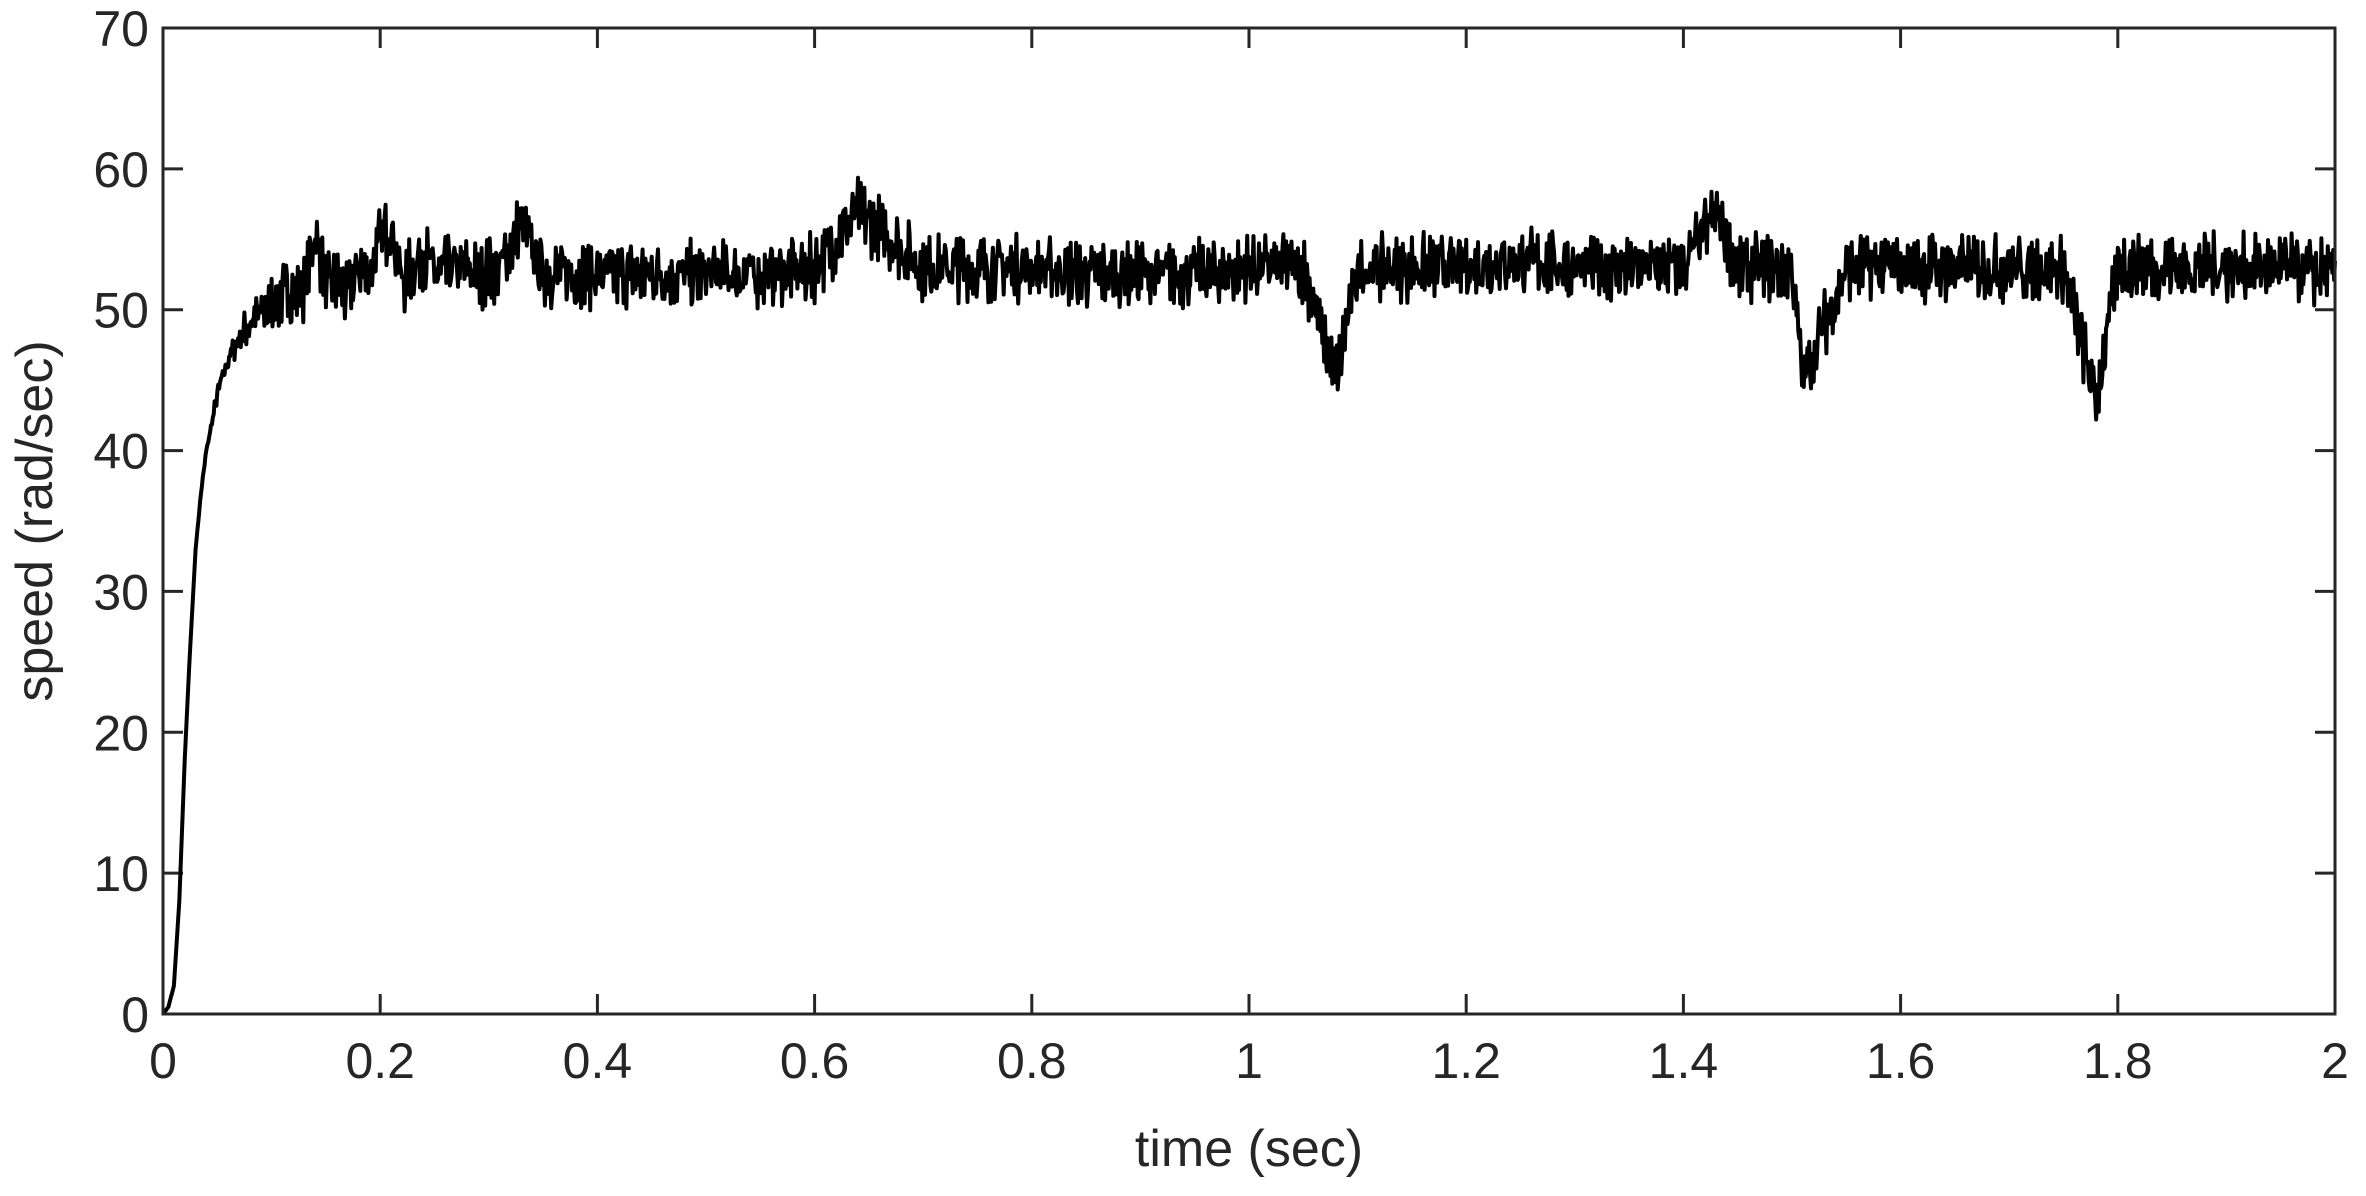 The width and height of the screenshot is (2366, 1196). I want to click on y-tick-label: 60, so click(121, 170).